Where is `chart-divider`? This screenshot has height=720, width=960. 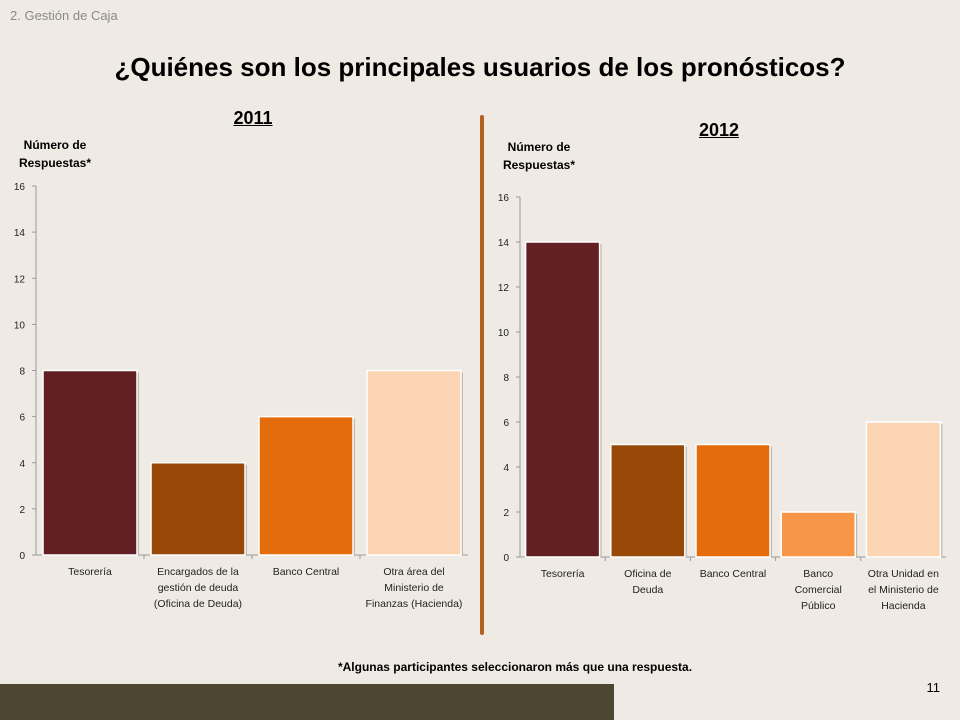 chart-divider is located at coordinates (482, 375).